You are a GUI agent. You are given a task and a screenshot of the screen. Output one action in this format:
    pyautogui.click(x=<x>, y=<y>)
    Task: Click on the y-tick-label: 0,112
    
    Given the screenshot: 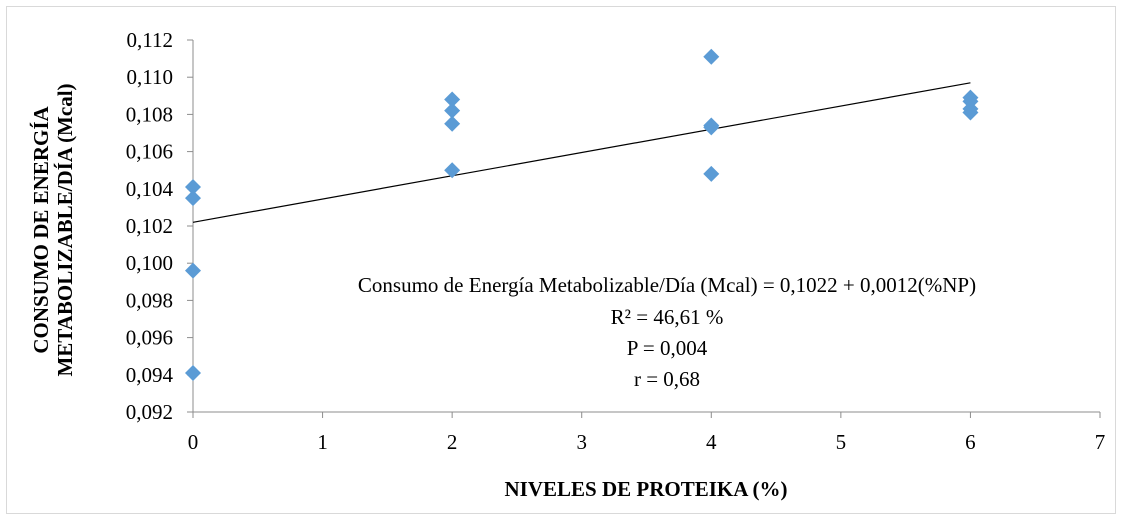 What is the action you would take?
    pyautogui.click(x=150, y=40)
    